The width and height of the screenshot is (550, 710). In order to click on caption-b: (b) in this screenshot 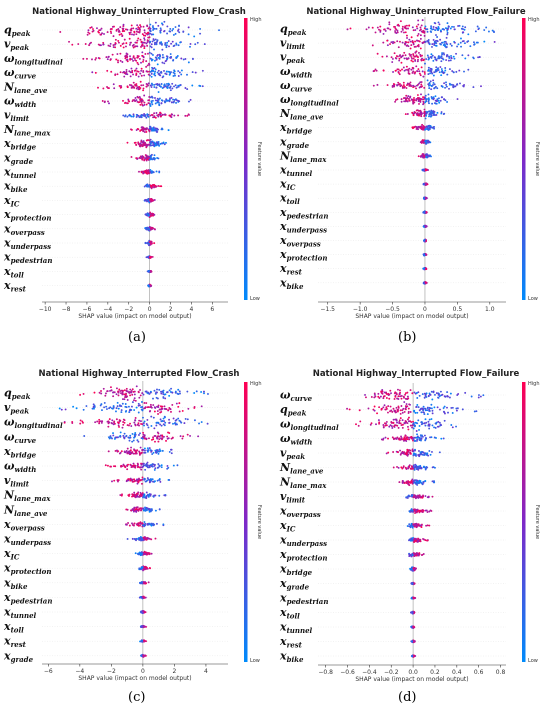, I will do `click(407, 337)`.